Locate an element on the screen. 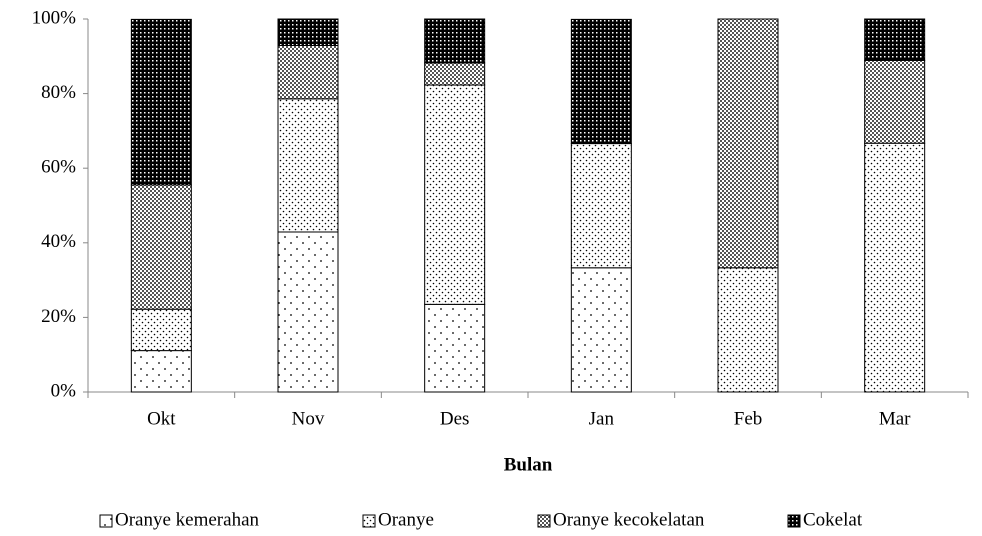  legend-label: Cokelat is located at coordinates (833, 519).